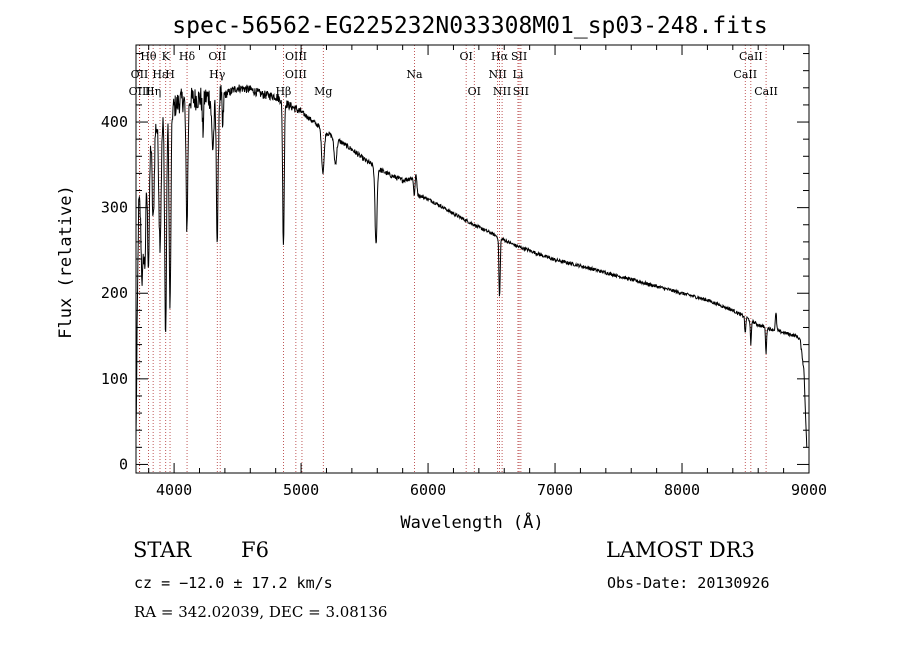 This screenshot has width=900, height=649. What do you see at coordinates (217, 74) in the screenshot?
I see `line-marker-label: Hγ` at bounding box center [217, 74].